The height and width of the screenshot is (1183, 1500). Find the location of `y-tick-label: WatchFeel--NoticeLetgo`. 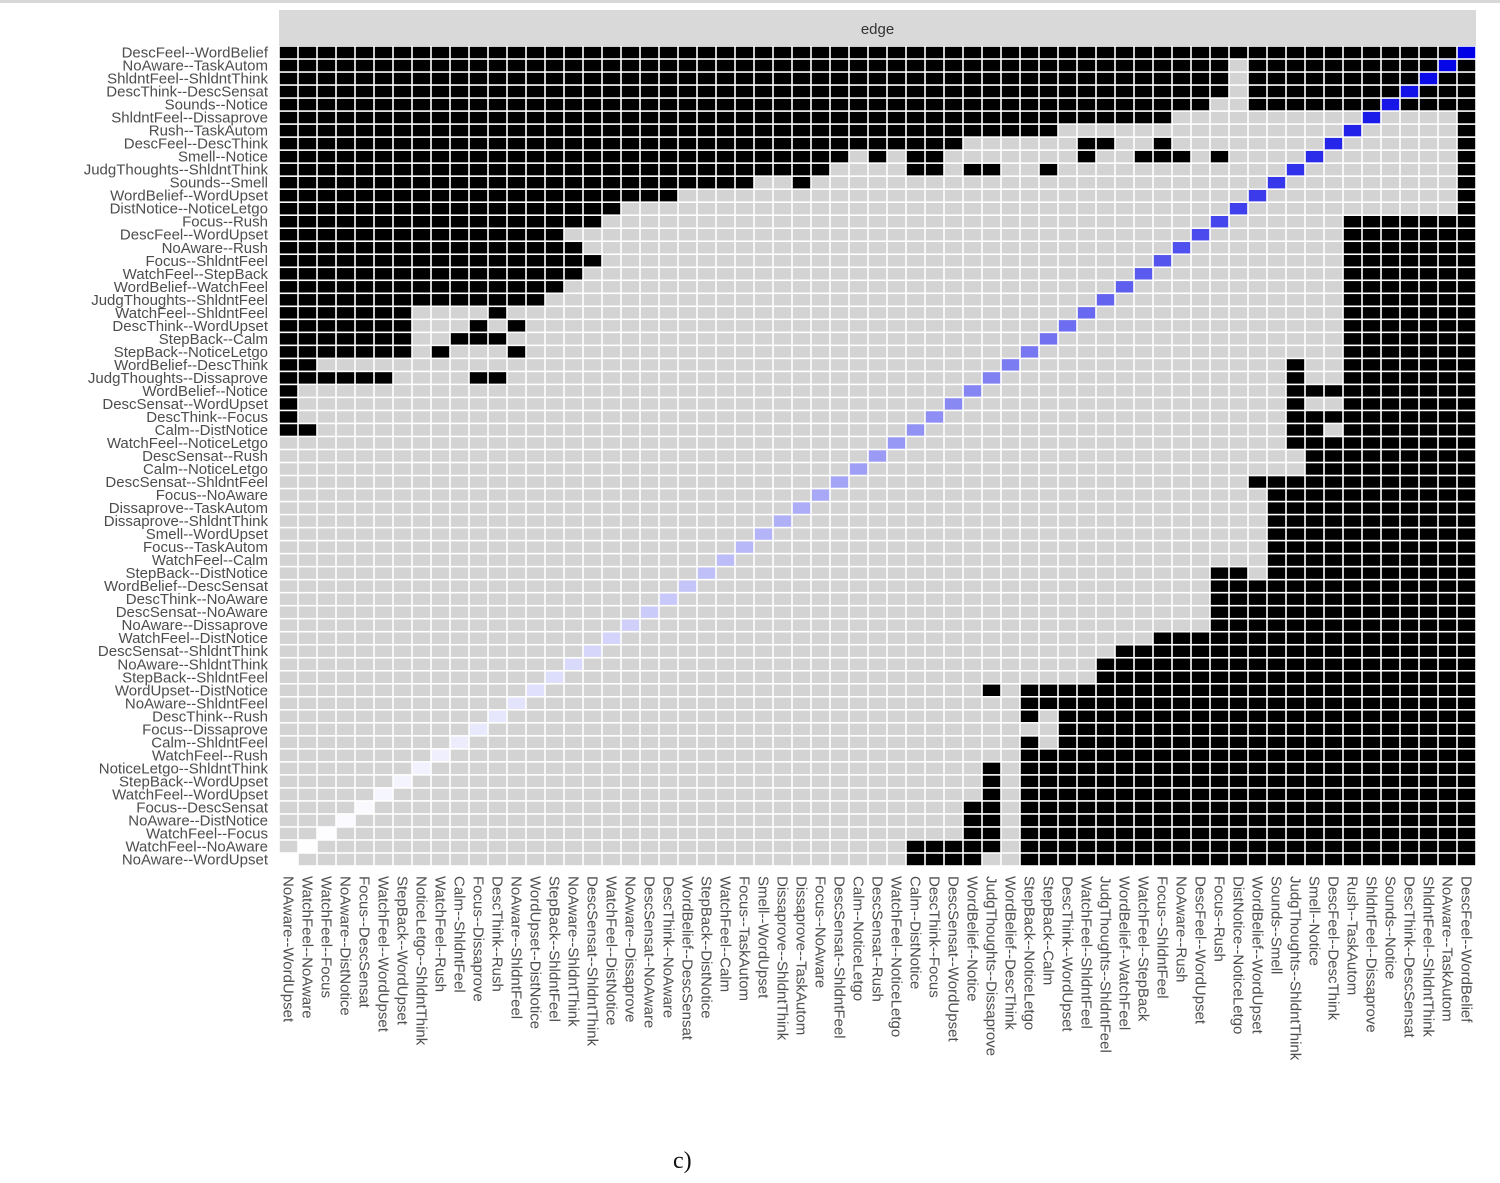

y-tick-label: WatchFeel--NoticeLetgo is located at coordinates (187, 443).